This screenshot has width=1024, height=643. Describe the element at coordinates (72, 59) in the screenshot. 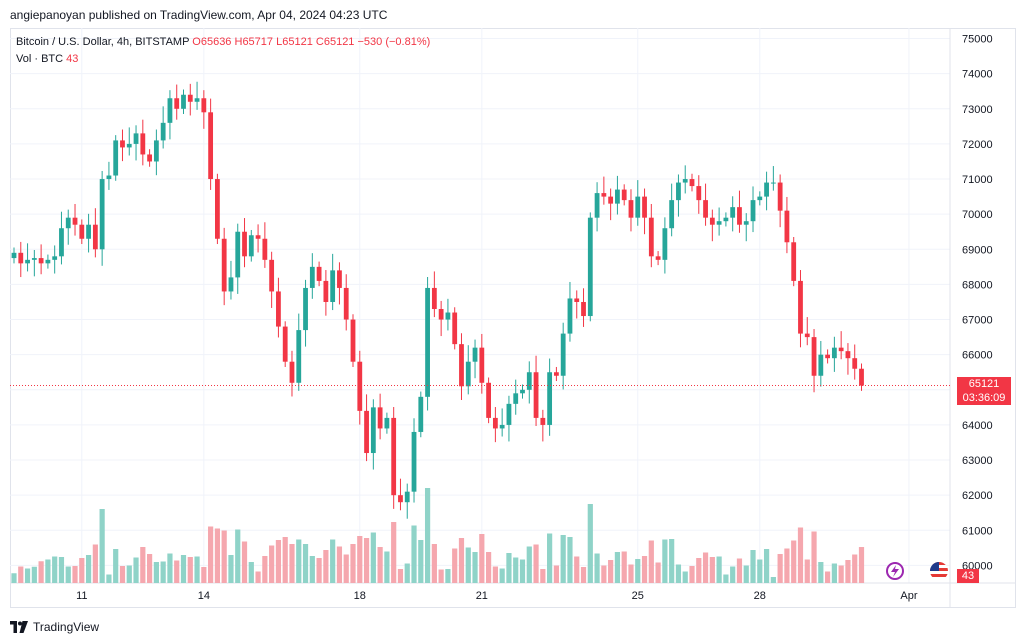

I see `legend-vol-value: 43` at that location.